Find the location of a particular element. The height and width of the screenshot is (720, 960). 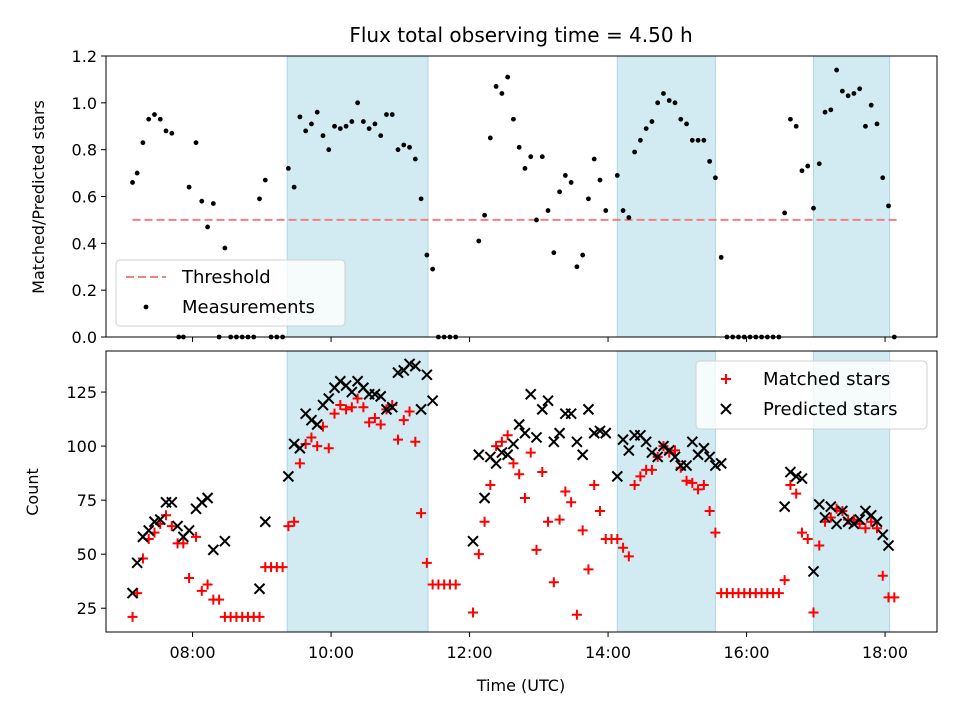

legend-predicted-swatch is located at coordinates (726, 409).